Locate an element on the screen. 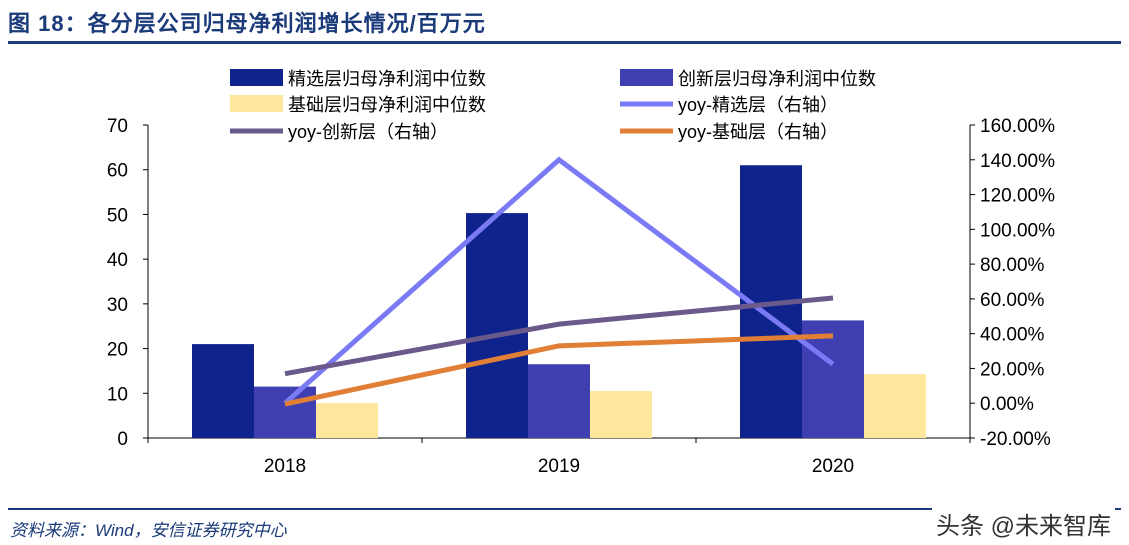 This screenshot has height=545, width=1129. right-tick-label: 0.00% is located at coordinates (1007, 404).